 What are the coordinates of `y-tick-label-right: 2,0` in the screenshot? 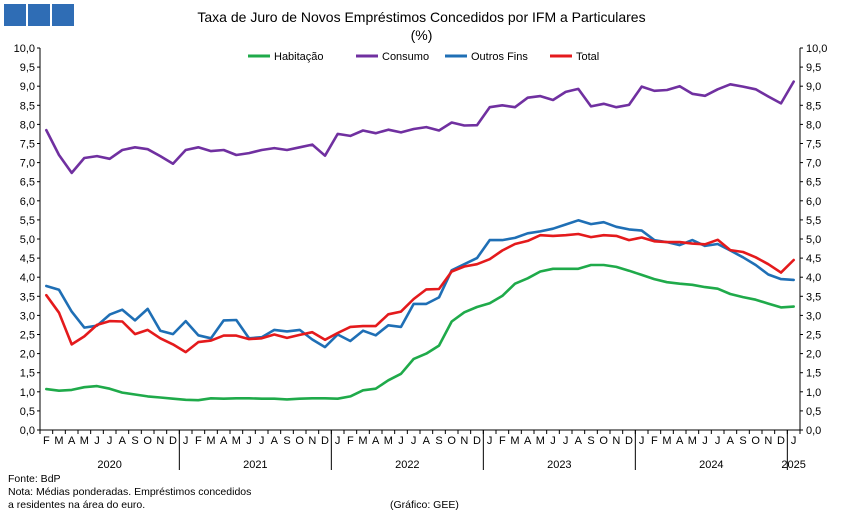 It's located at (813, 355).